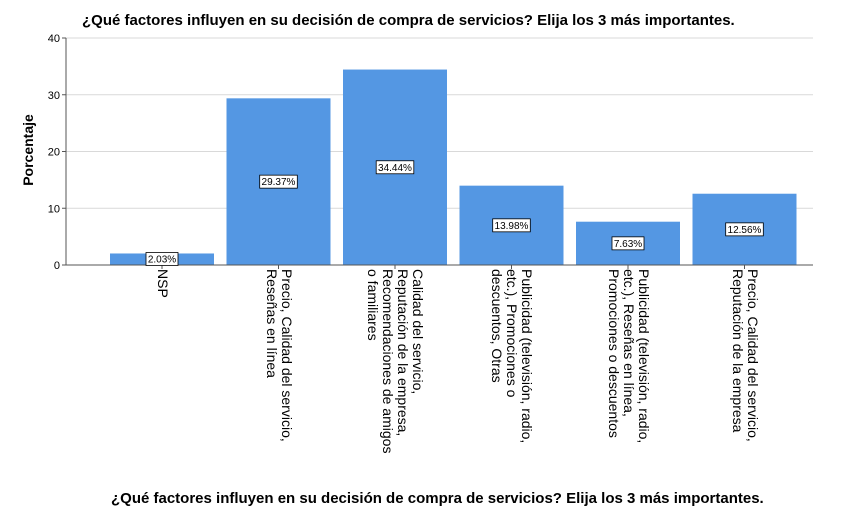 Image resolution: width=851 pixels, height=507 pixels. I want to click on data-label: 12.56%, so click(745, 230).